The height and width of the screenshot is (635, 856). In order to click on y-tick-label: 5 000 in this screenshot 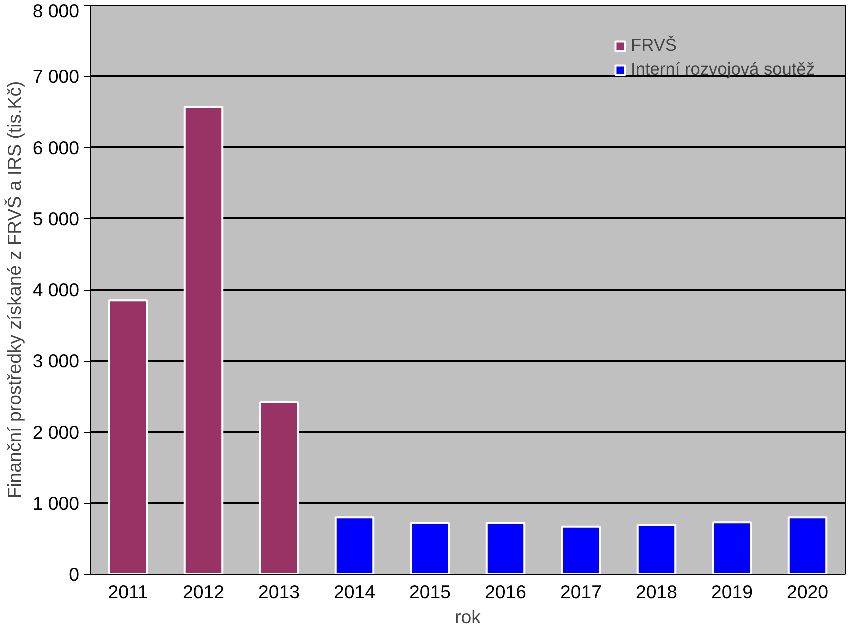, I will do `click(56, 219)`.